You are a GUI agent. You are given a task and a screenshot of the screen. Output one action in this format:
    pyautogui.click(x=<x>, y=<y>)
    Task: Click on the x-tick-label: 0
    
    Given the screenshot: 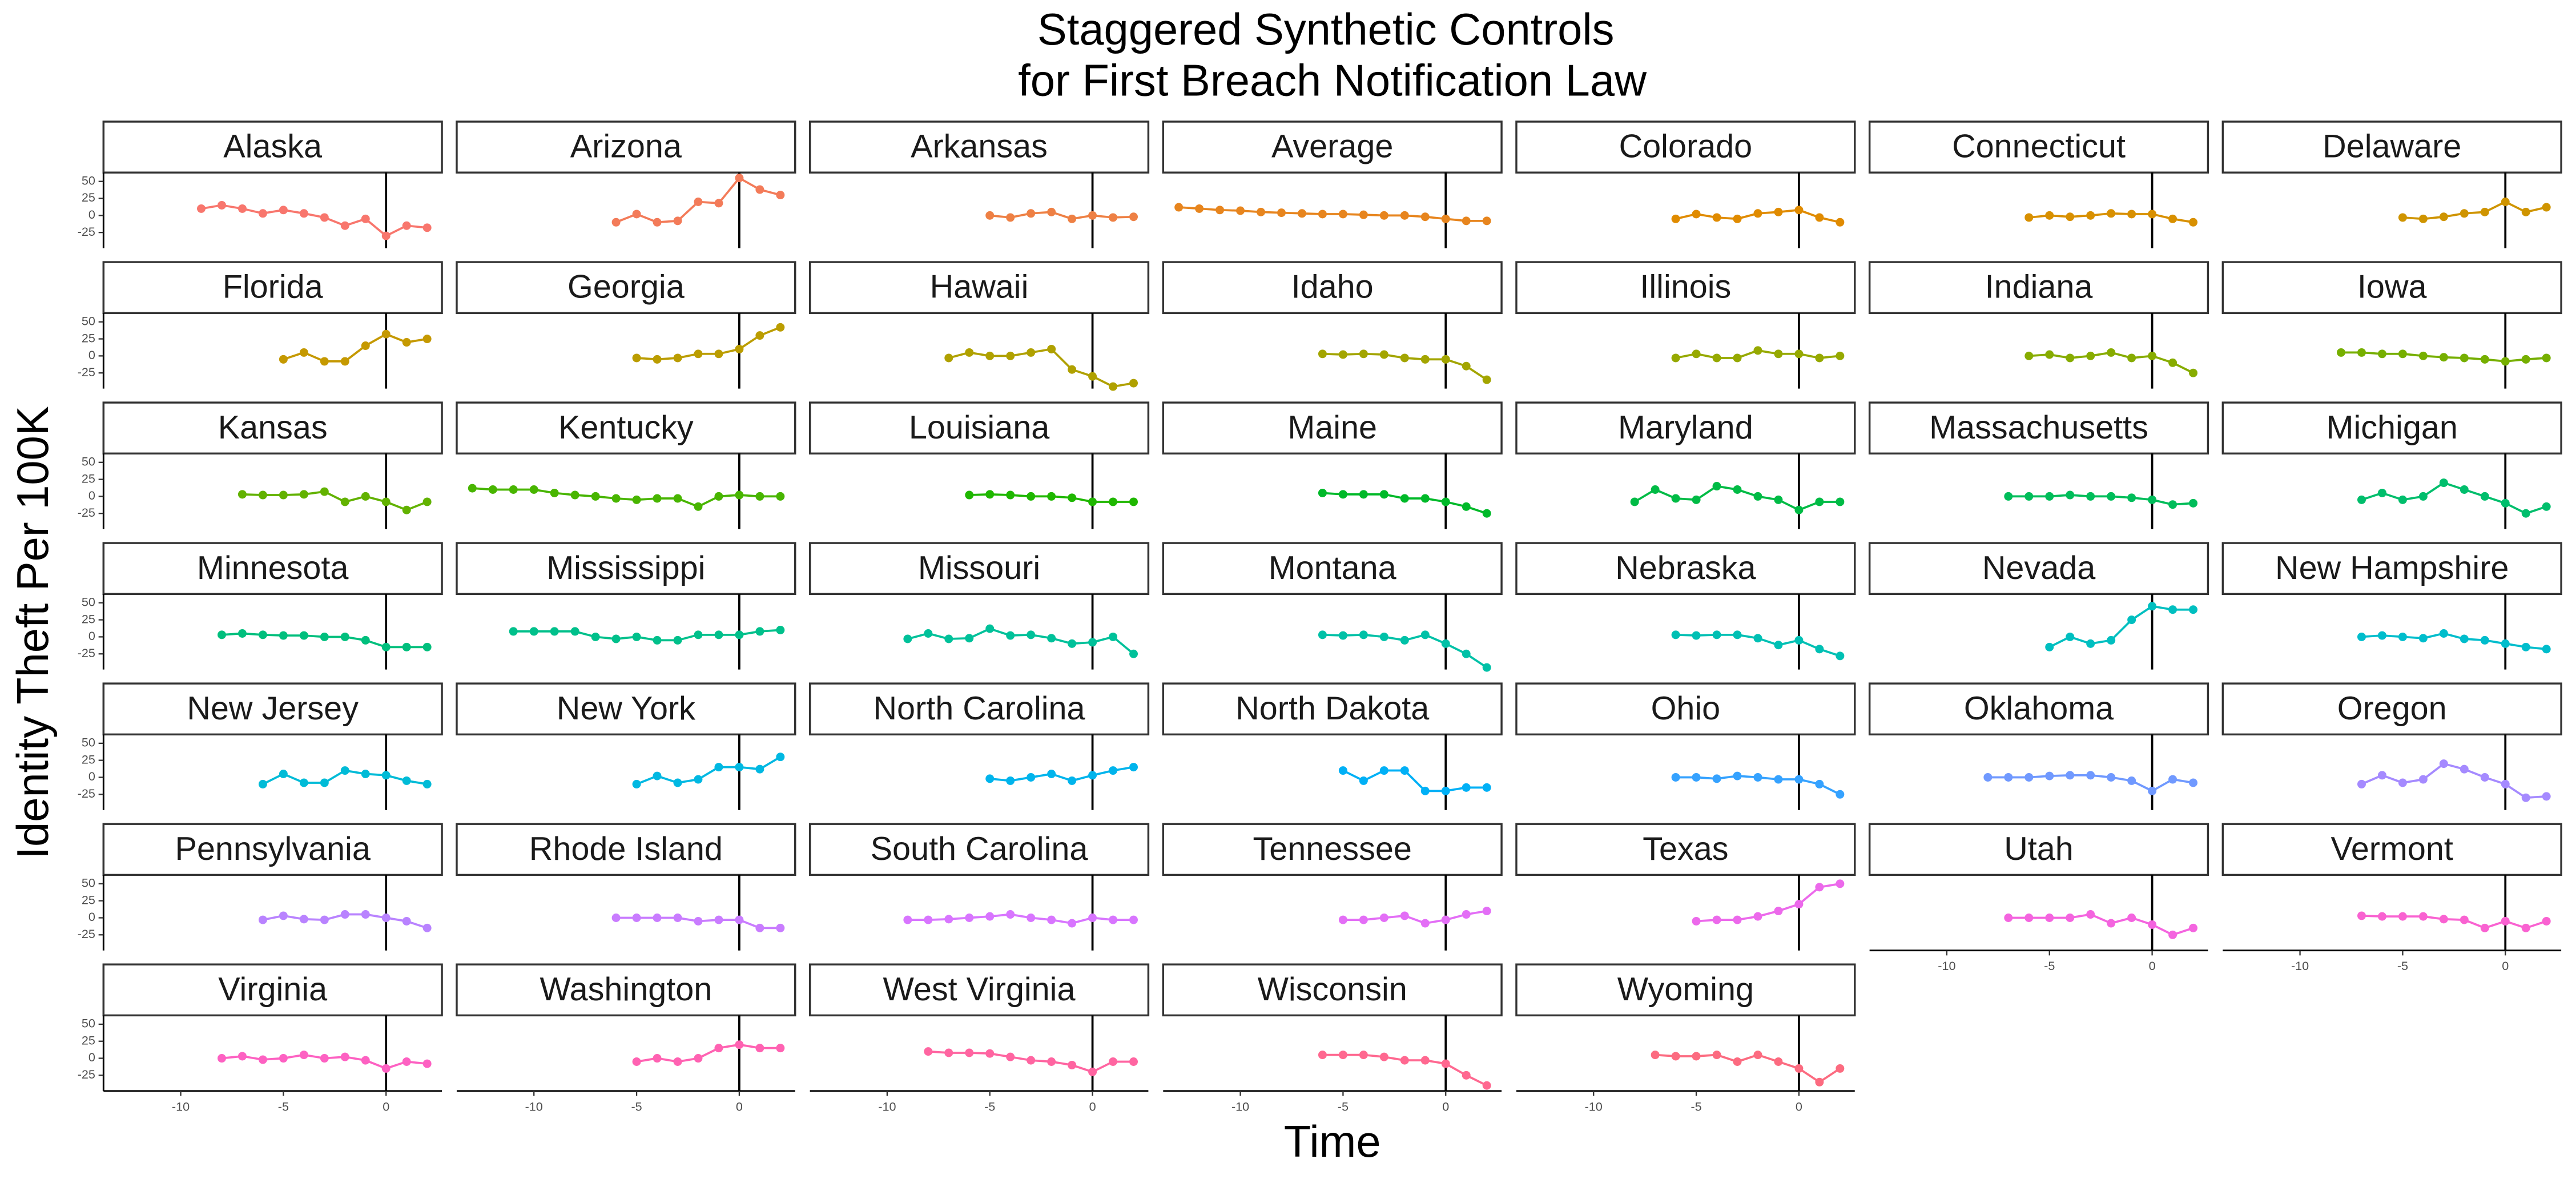 What is the action you would take?
    pyautogui.click(x=2152, y=966)
    